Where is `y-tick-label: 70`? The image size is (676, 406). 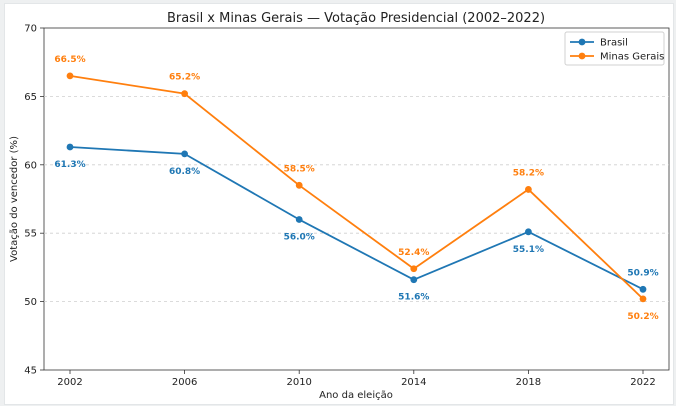
y-tick-label: 70 is located at coordinates (30, 29).